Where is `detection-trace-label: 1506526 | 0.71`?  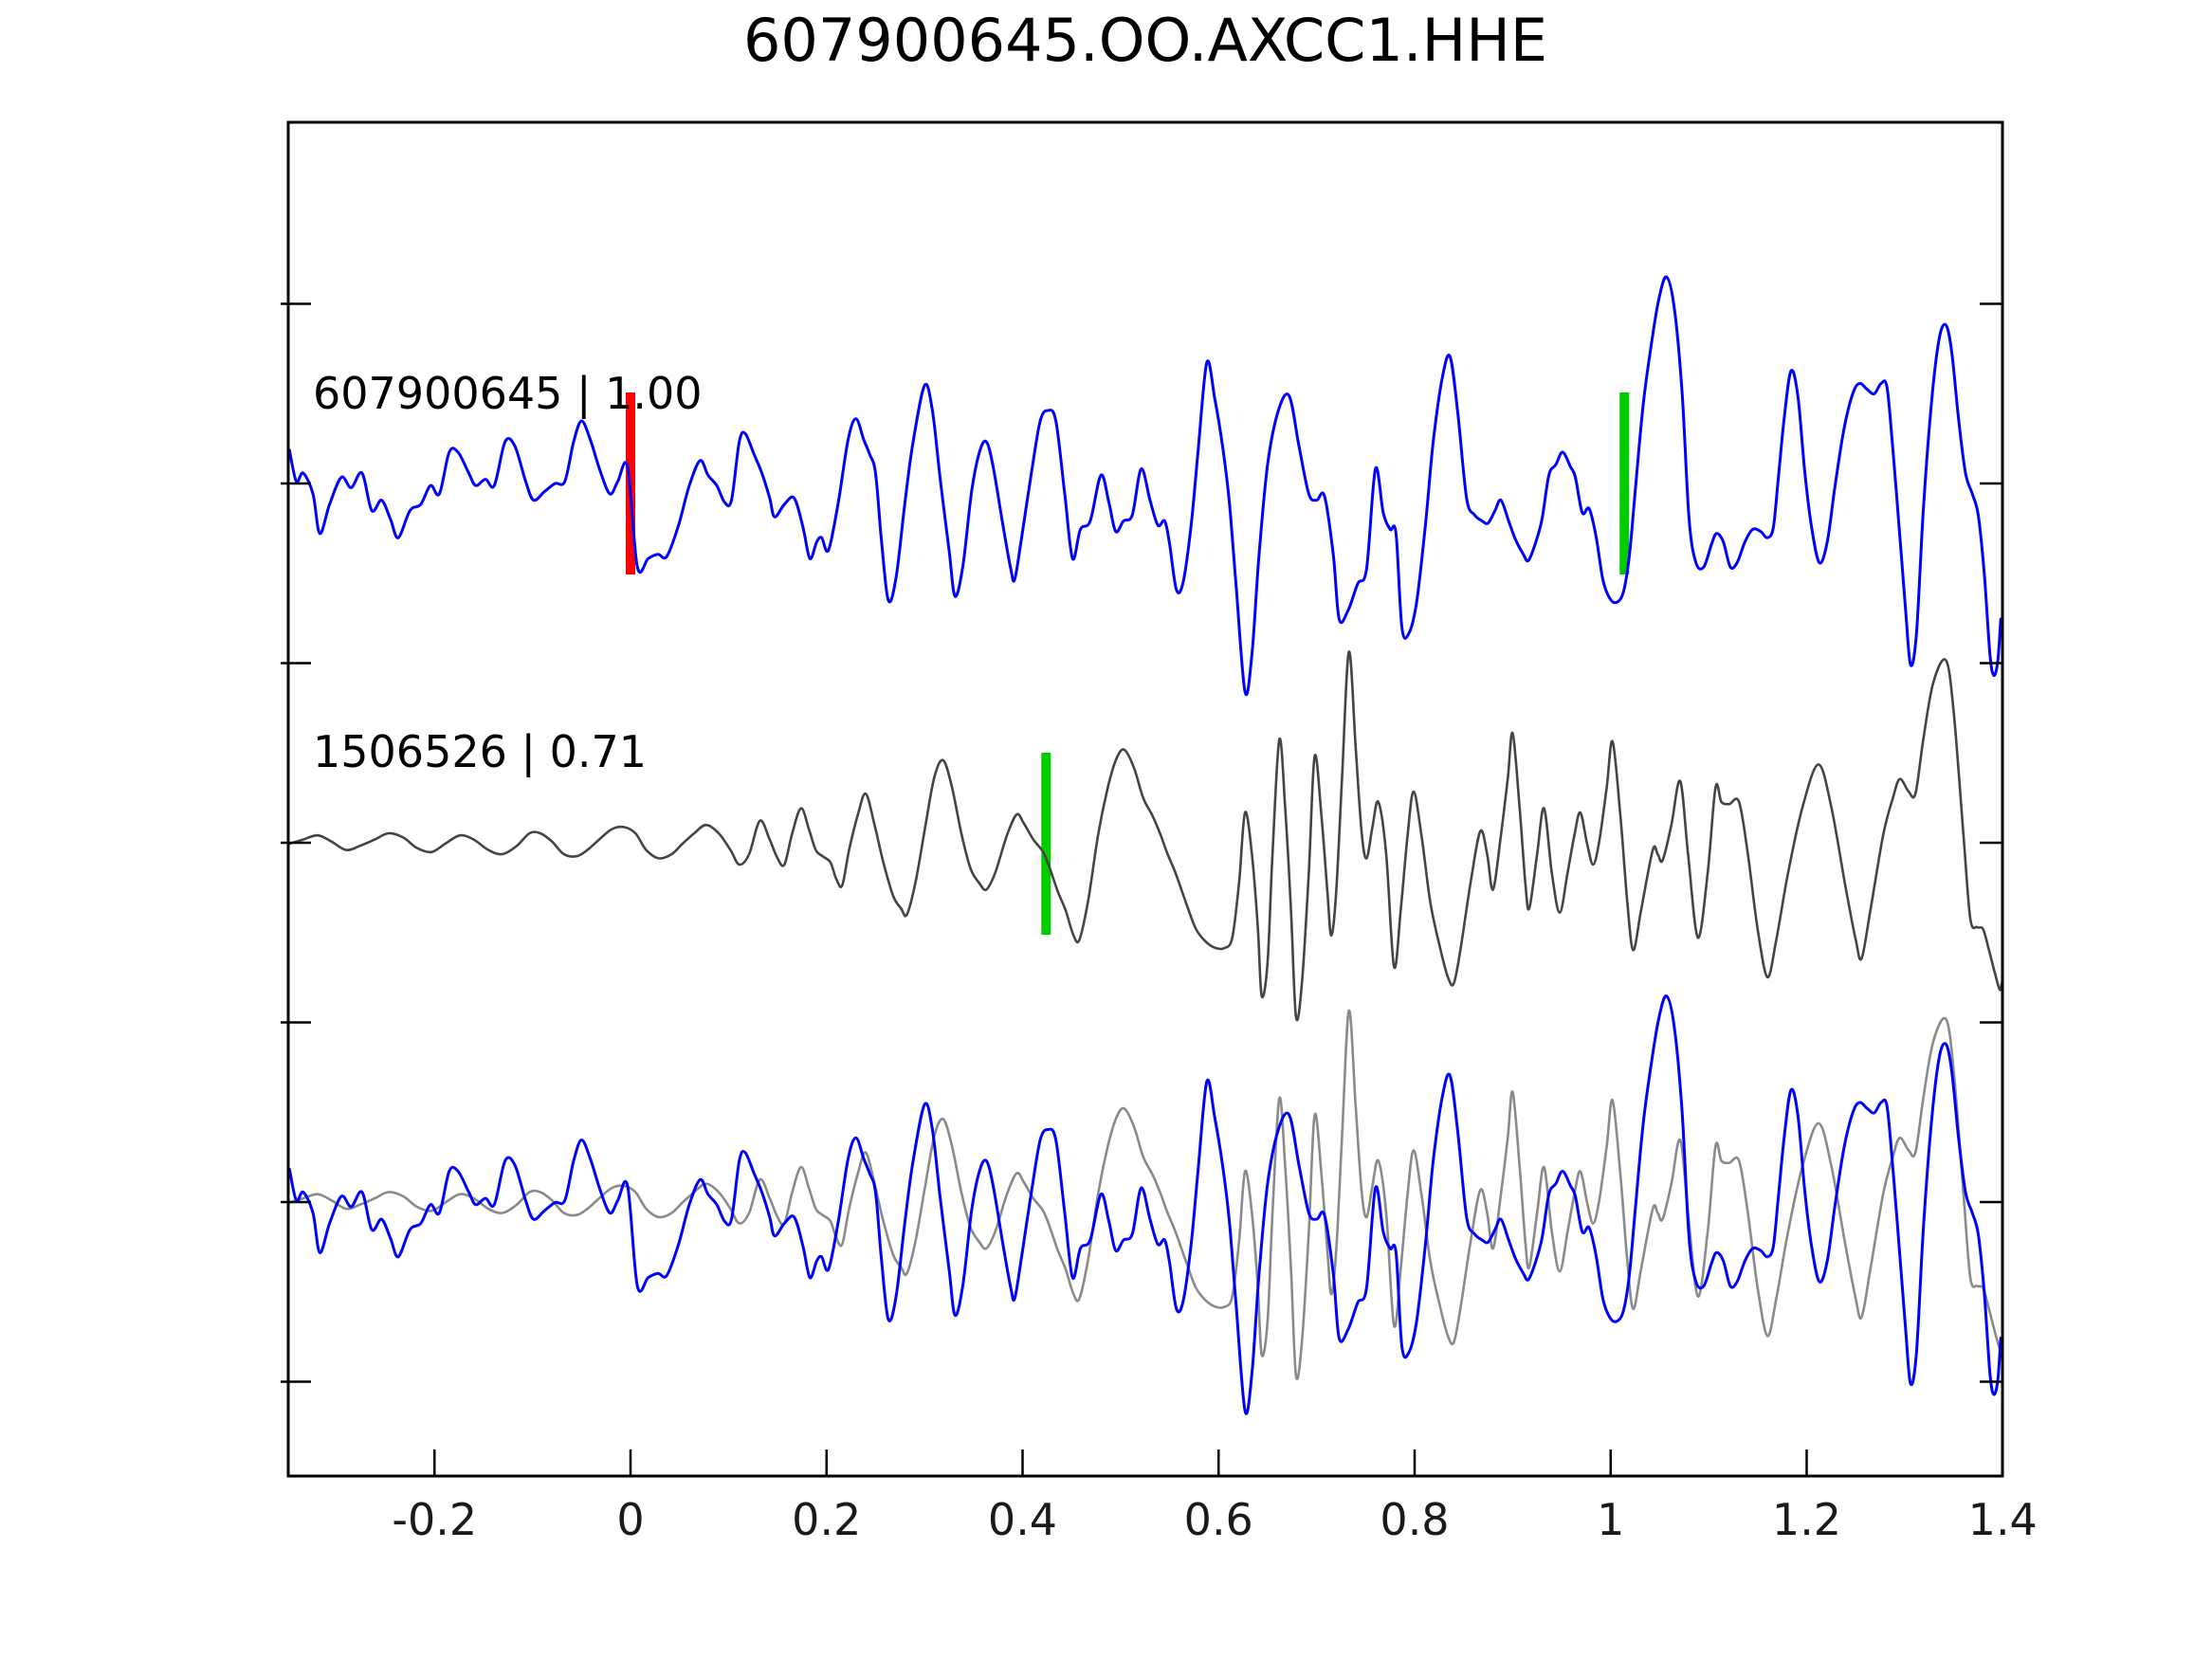
detection-trace-label: 1506526 | 0.71 is located at coordinates (480, 751).